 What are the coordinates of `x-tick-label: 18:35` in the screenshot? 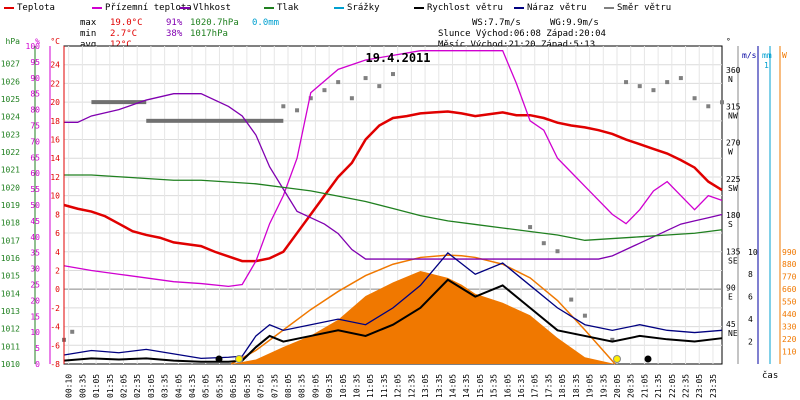 It's located at (576, 386).